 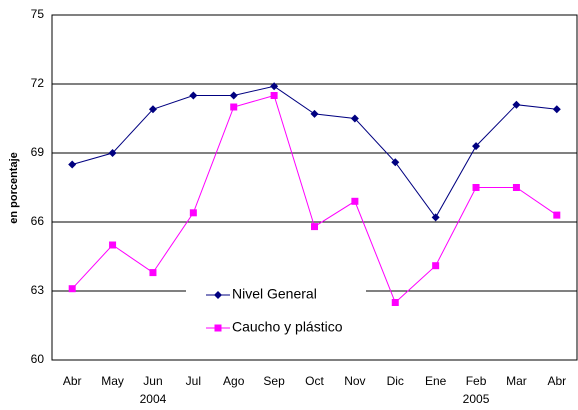 What do you see at coordinates (38, 359) in the screenshot?
I see `y-tick-label: 60` at bounding box center [38, 359].